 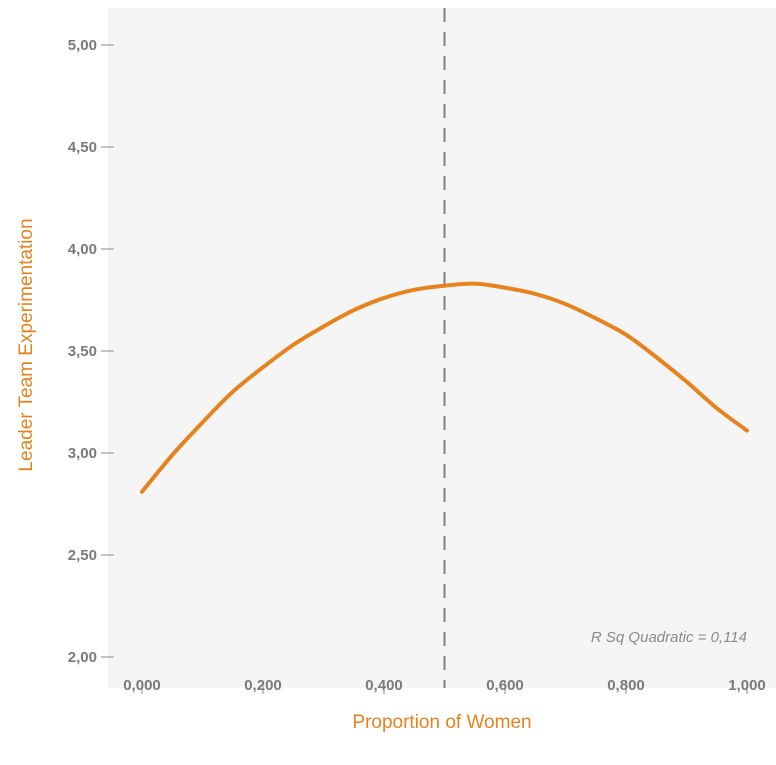 I want to click on y-tick-label: 2,00, so click(x=82, y=657).